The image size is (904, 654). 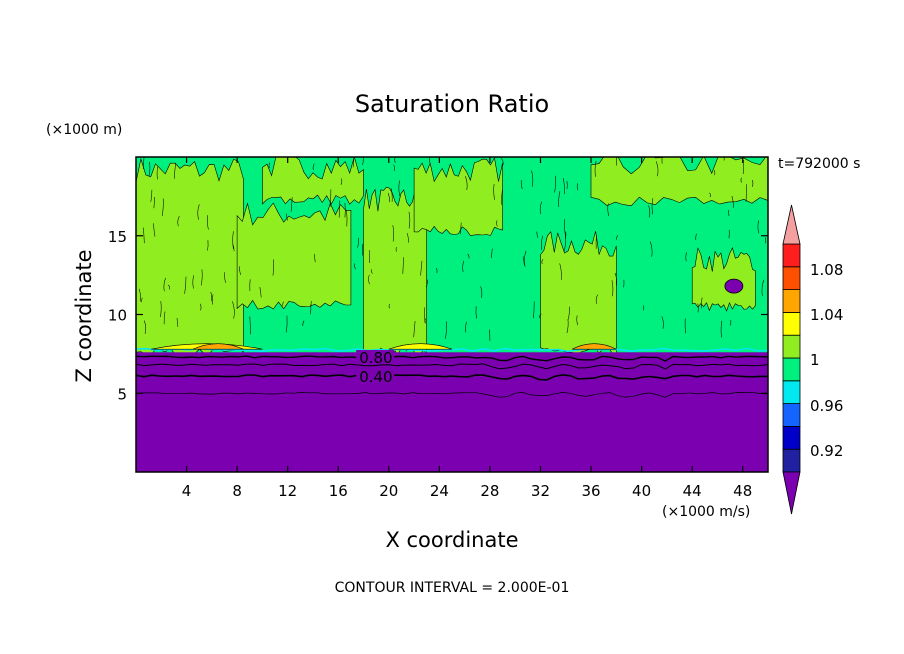 I want to click on colorbar: 1.08 1.04 1 0.96 0.92, so click(x=812, y=359).